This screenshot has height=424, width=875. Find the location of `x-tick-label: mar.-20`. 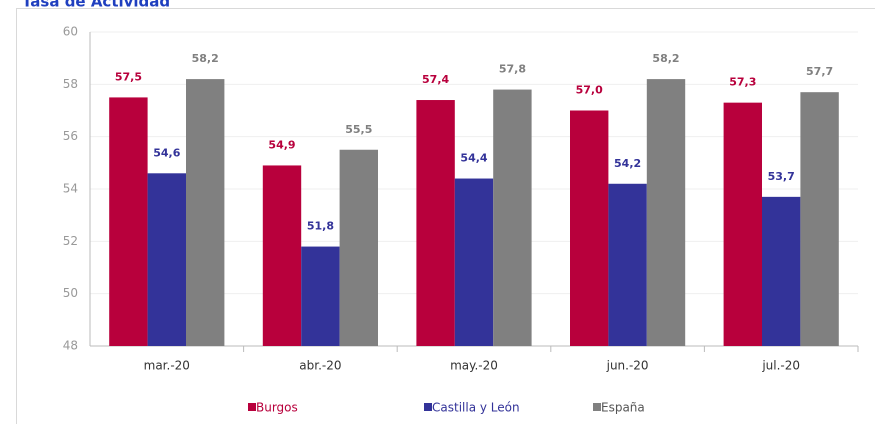

x-tick-label: mar.-20 is located at coordinates (167, 366).